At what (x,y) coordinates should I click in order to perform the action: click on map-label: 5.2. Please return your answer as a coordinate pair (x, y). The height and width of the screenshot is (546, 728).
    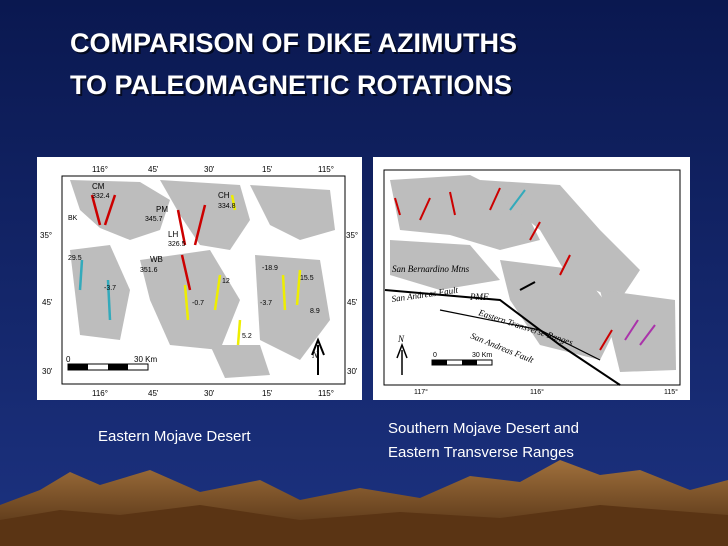
    Looking at the image, I should click on (247, 336).